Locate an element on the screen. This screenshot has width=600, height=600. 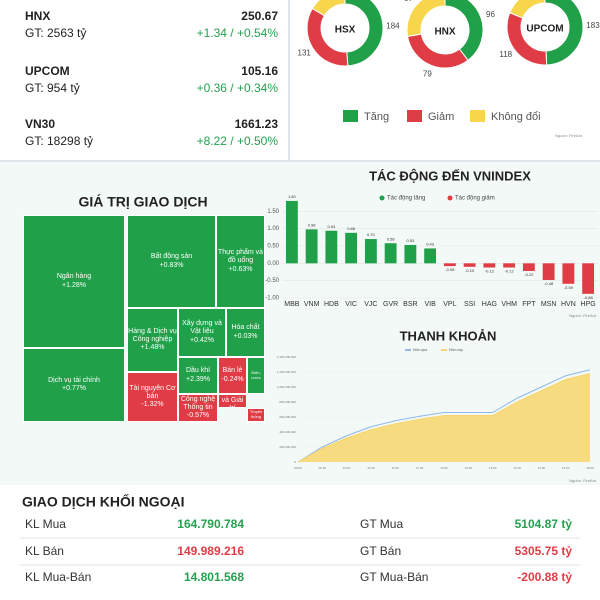
donut-label: 67 is located at coordinates (408, 1).